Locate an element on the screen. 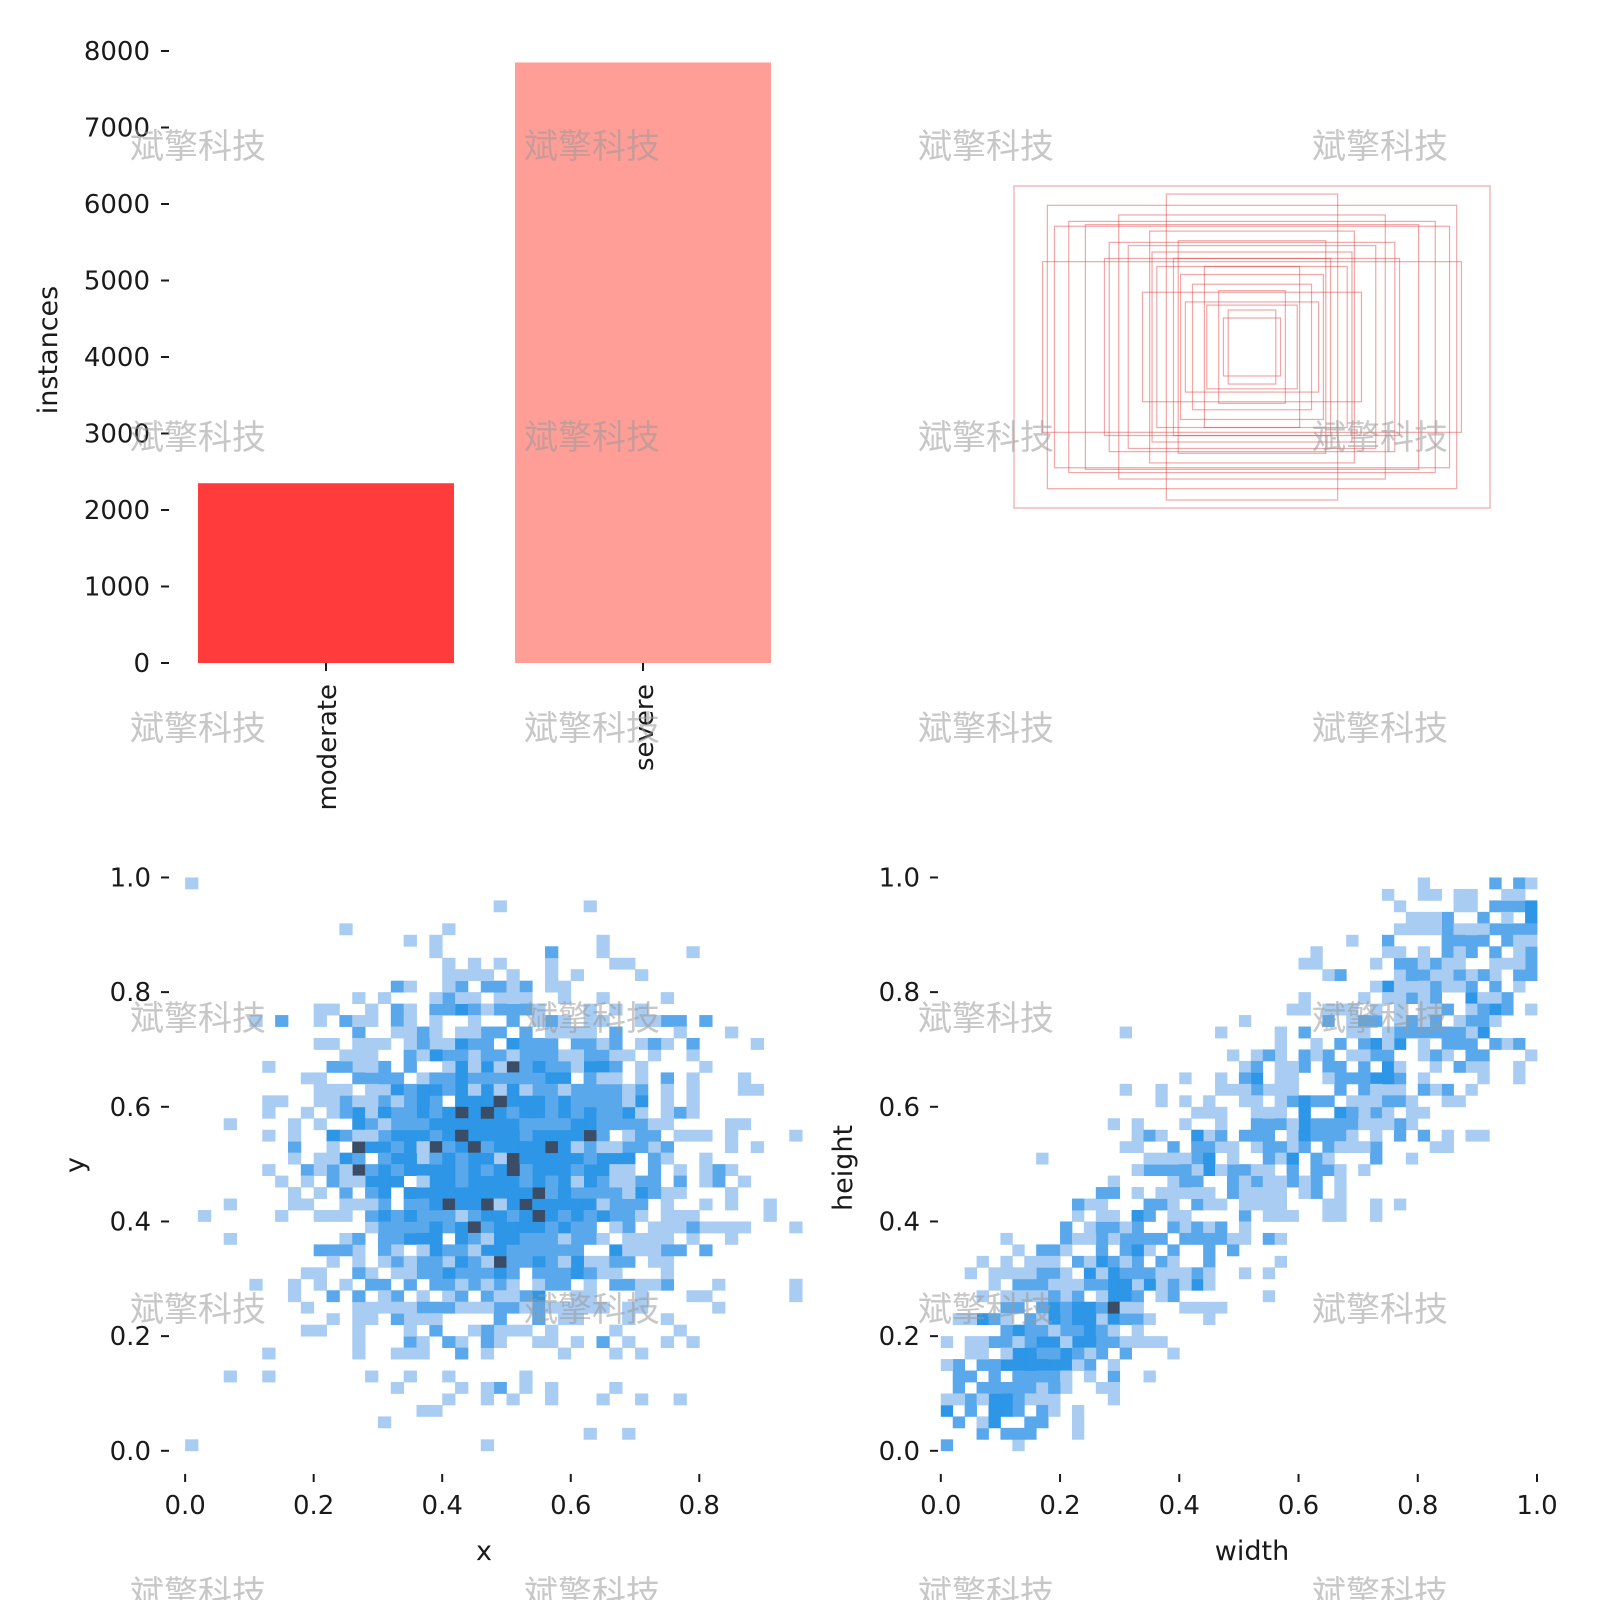 The image size is (1600, 1600). x-tick-label: 0.6 is located at coordinates (570, 1506).